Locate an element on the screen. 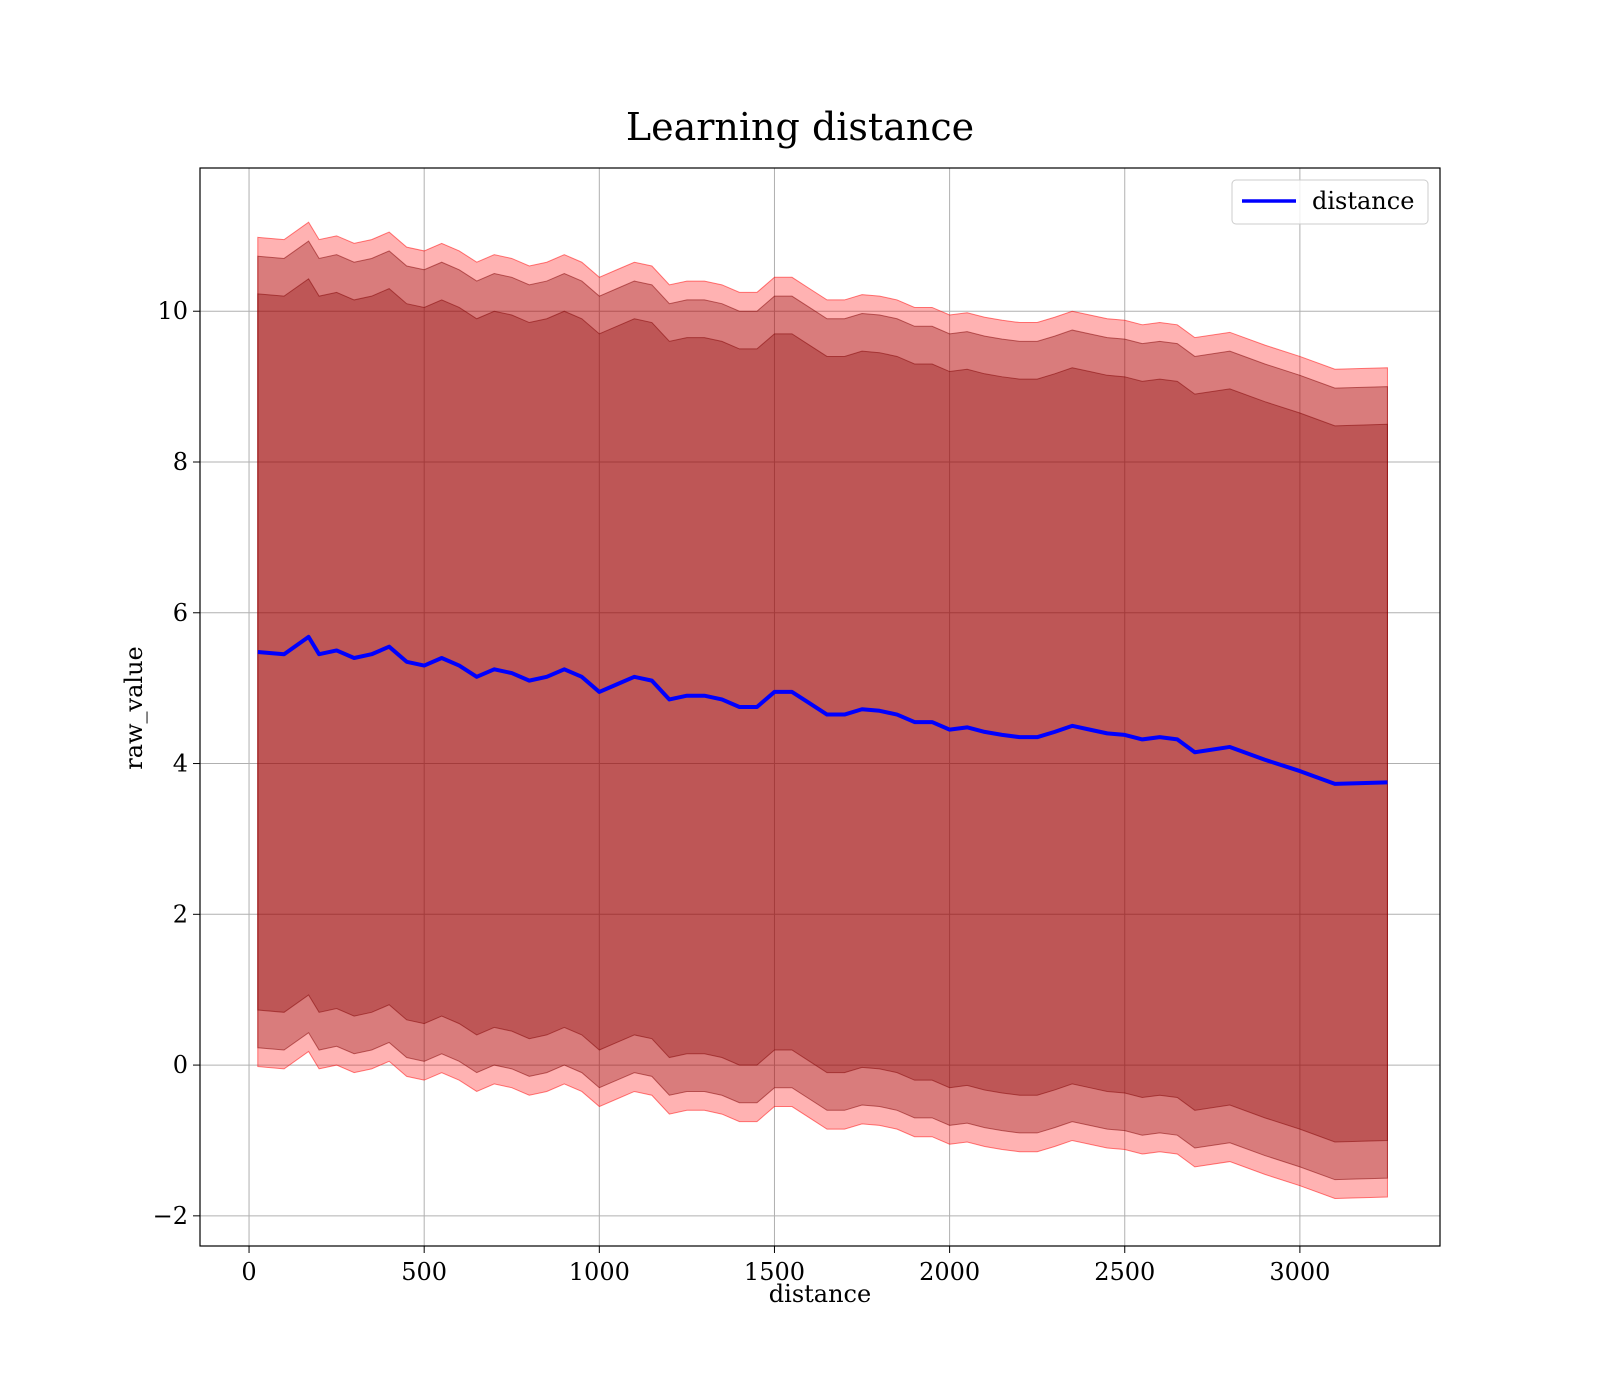 The height and width of the screenshot is (1400, 1600). x-tick-label: 3000 is located at coordinates (1299, 1272).